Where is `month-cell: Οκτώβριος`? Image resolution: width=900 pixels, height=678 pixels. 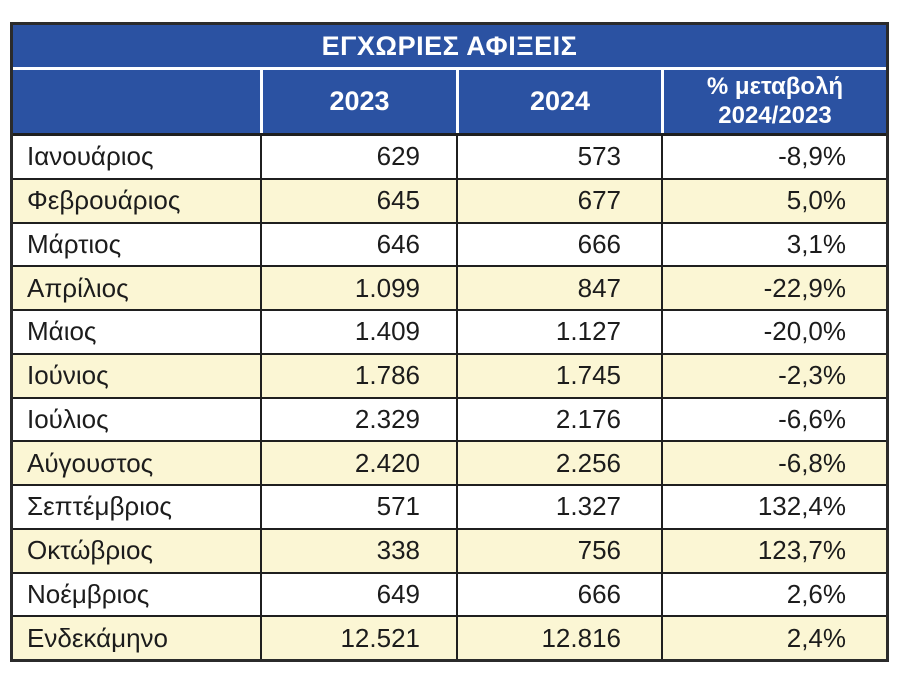 month-cell: Οκτώβριος is located at coordinates (90, 550).